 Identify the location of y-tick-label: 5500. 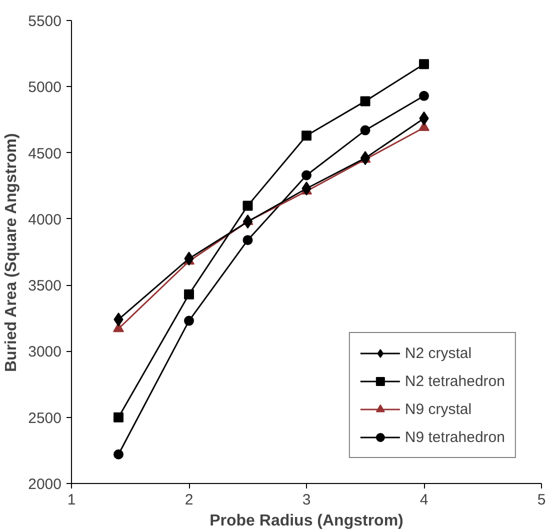
(45, 21).